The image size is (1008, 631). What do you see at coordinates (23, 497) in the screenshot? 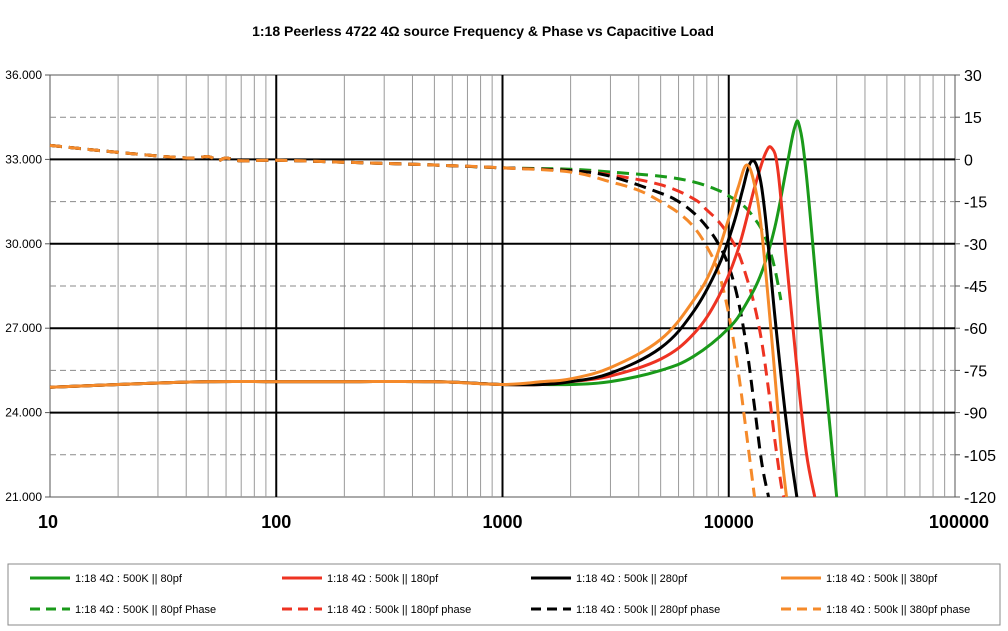
I see `y-tick-label-left: 21.000` at bounding box center [23, 497].